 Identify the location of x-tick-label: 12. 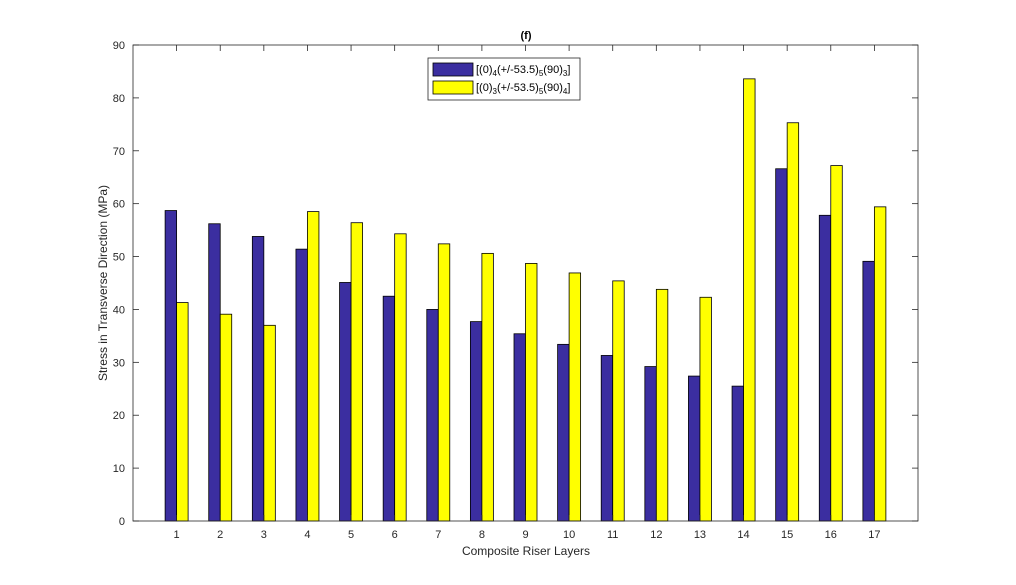
(656, 535).